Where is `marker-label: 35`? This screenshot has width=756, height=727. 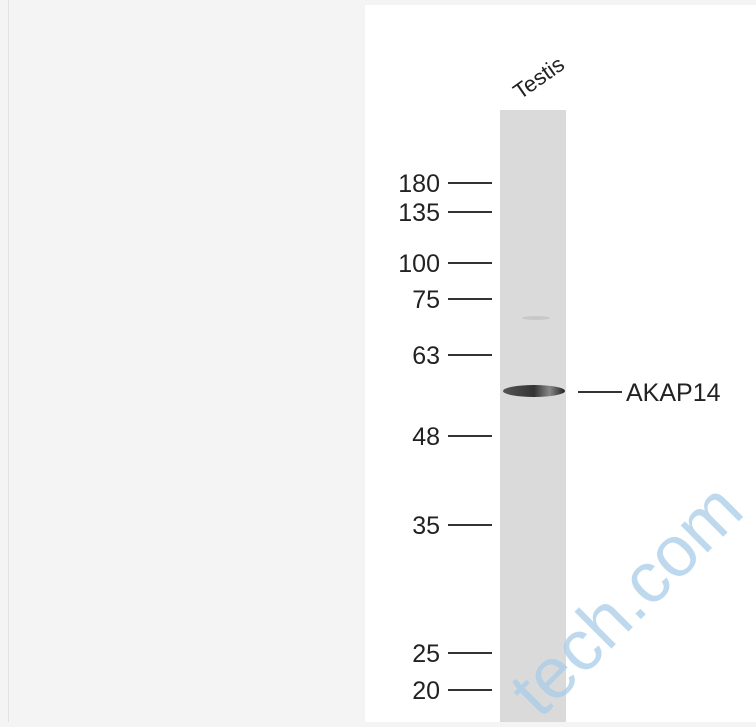 marker-label: 35 is located at coordinates (426, 526).